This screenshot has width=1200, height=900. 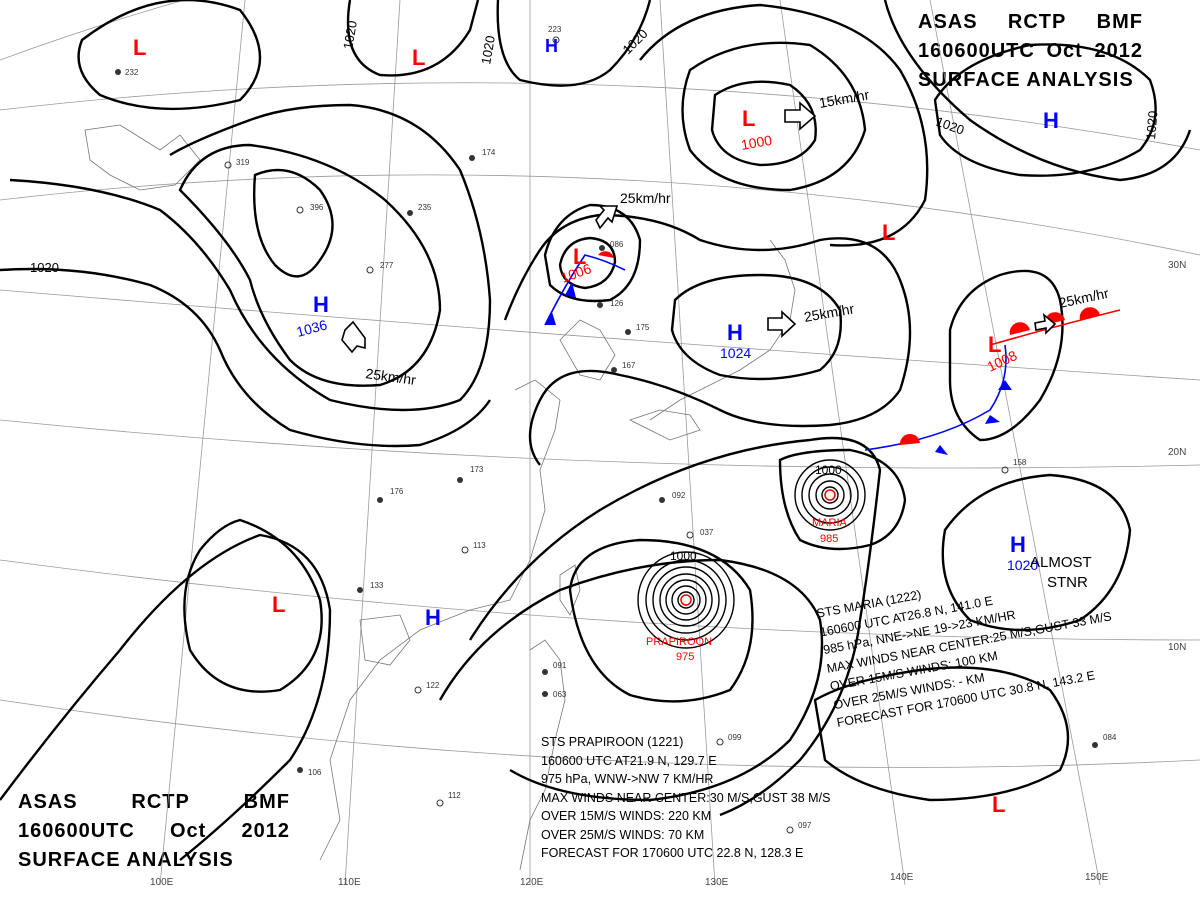 What do you see at coordinates (312, 328) in the screenshot?
I see `high-pressure-value: 1036` at bounding box center [312, 328].